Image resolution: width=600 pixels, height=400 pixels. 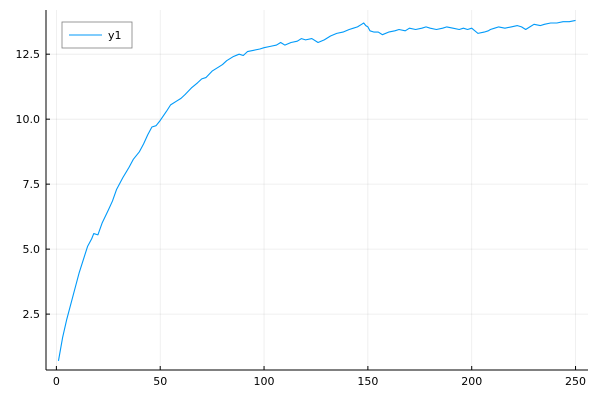 What do you see at coordinates (319, 377) in the screenshot?
I see `x-axis-ticks: 0 50 100 150 200 250` at bounding box center [319, 377].